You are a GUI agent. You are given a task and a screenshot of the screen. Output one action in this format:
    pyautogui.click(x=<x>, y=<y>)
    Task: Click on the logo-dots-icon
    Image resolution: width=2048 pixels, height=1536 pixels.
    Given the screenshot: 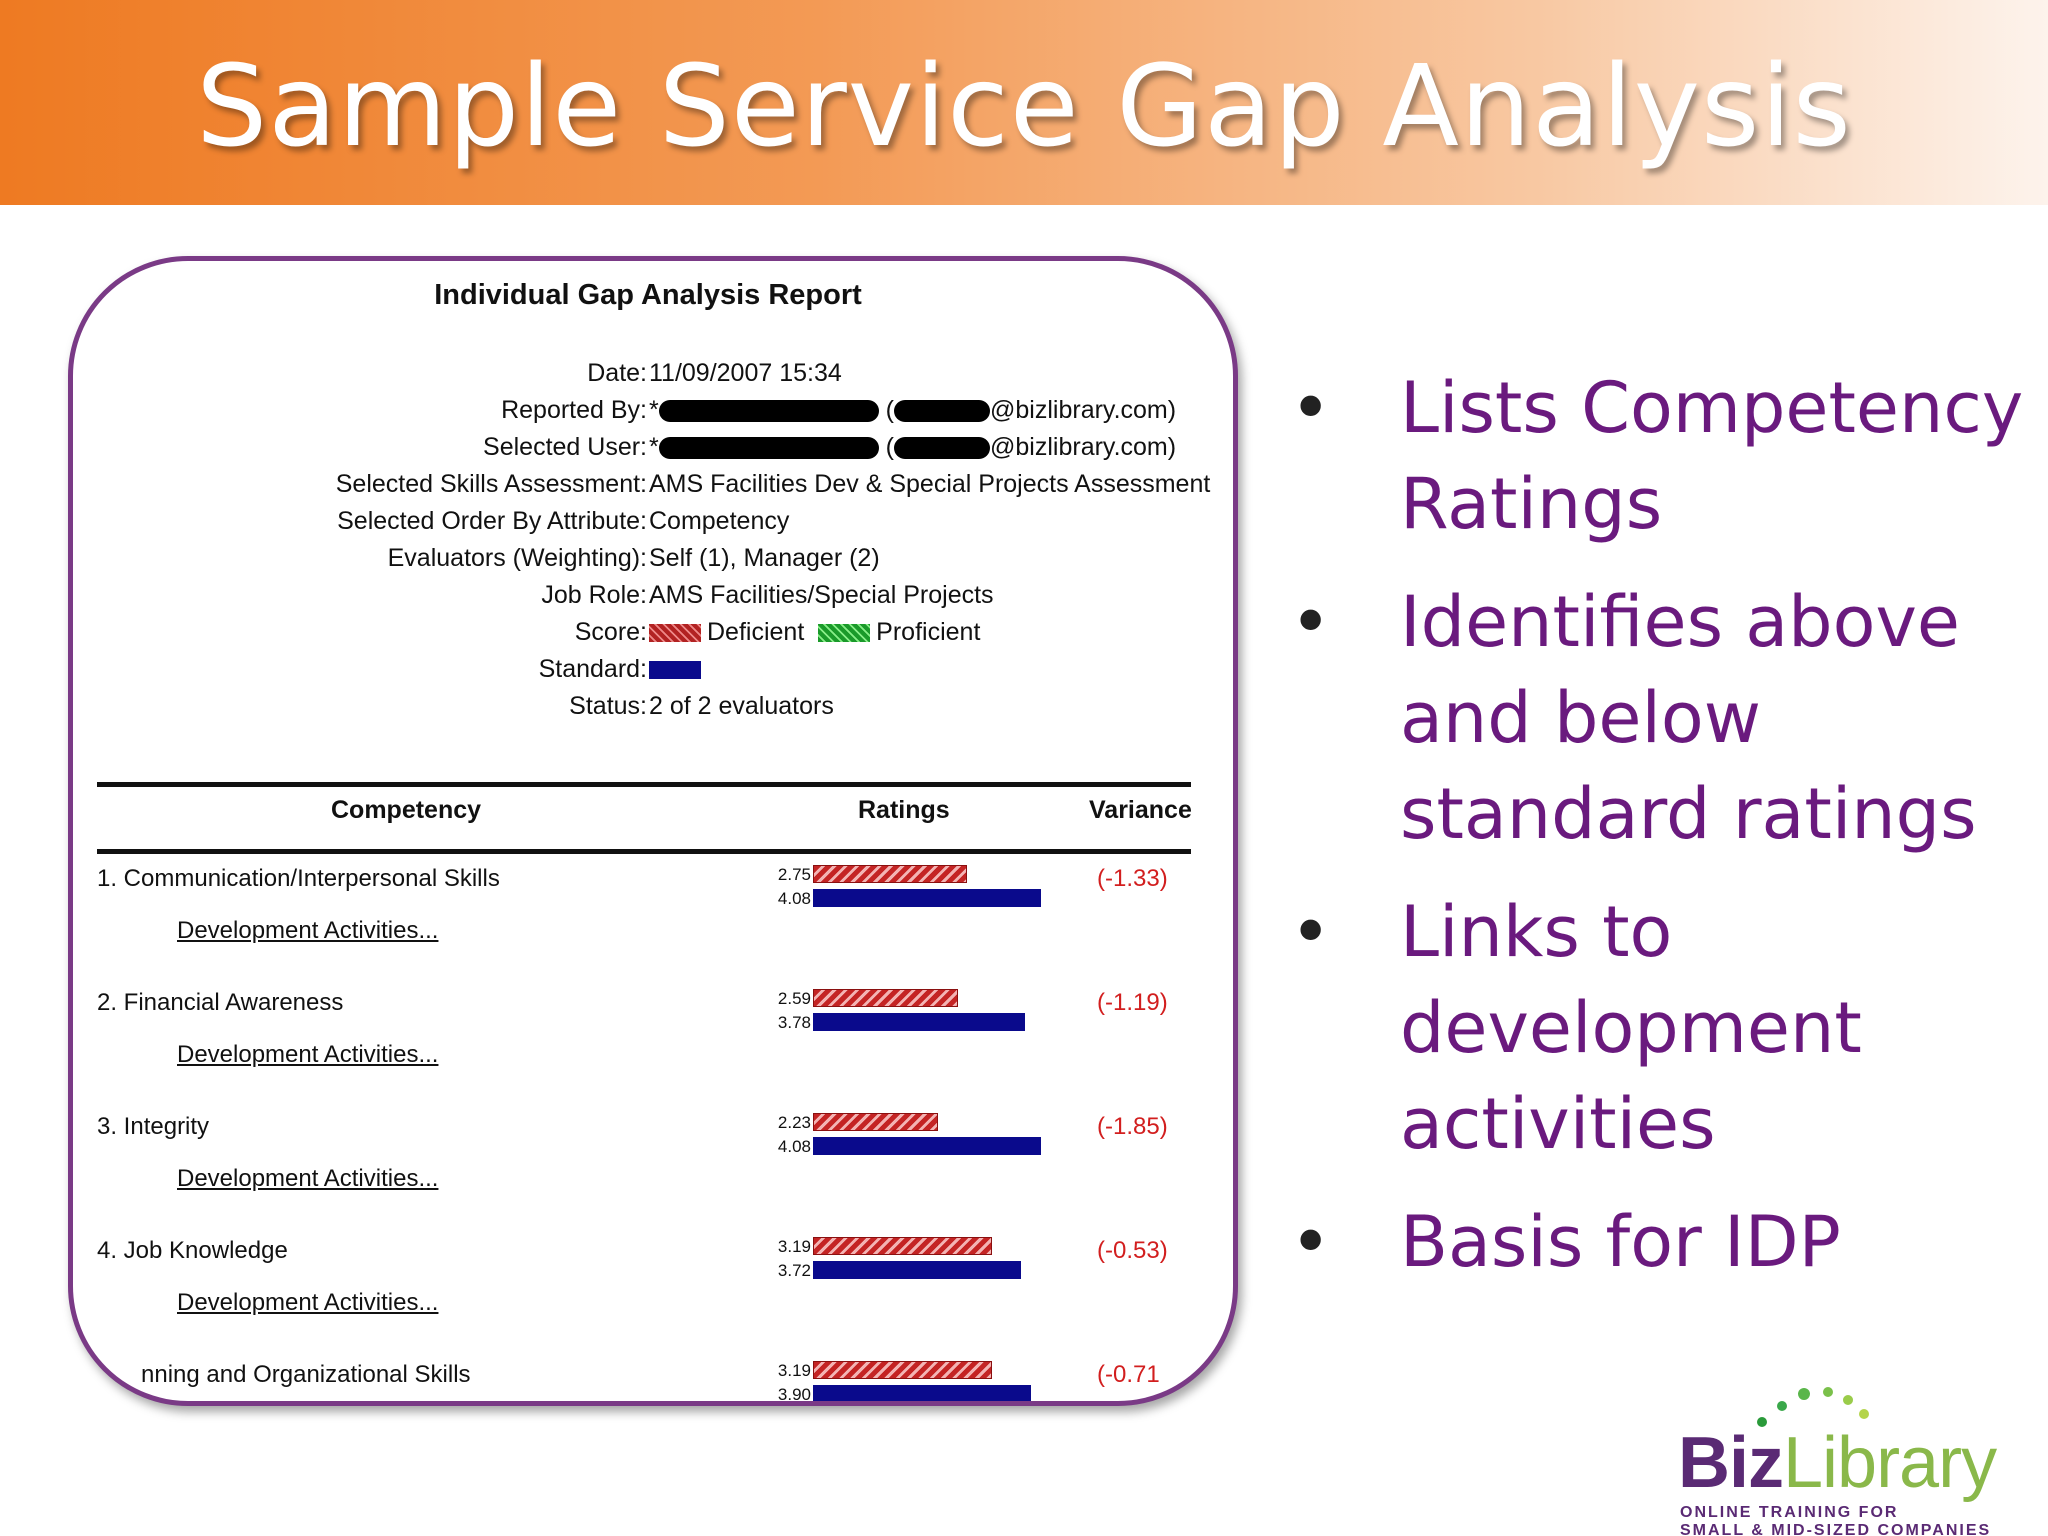 What is the action you would take?
    pyautogui.click(x=1813, y=1407)
    